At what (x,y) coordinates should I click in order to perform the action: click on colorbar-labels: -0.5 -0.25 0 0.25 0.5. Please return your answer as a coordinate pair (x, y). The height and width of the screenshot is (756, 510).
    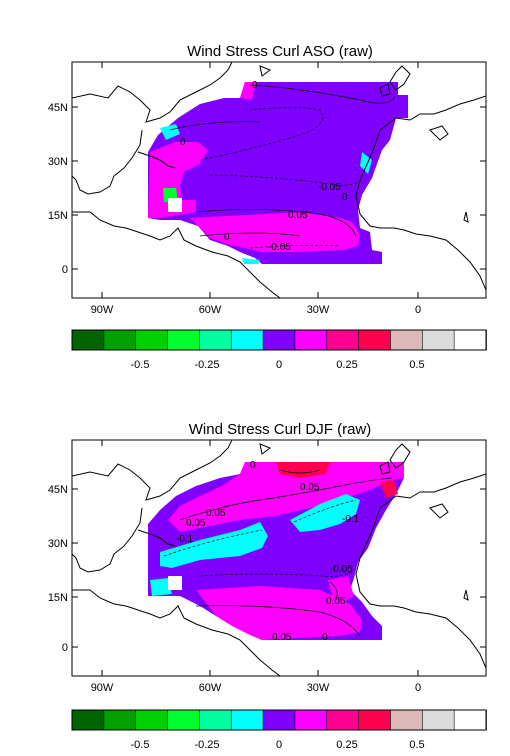
    Looking at the image, I should click on (278, 745).